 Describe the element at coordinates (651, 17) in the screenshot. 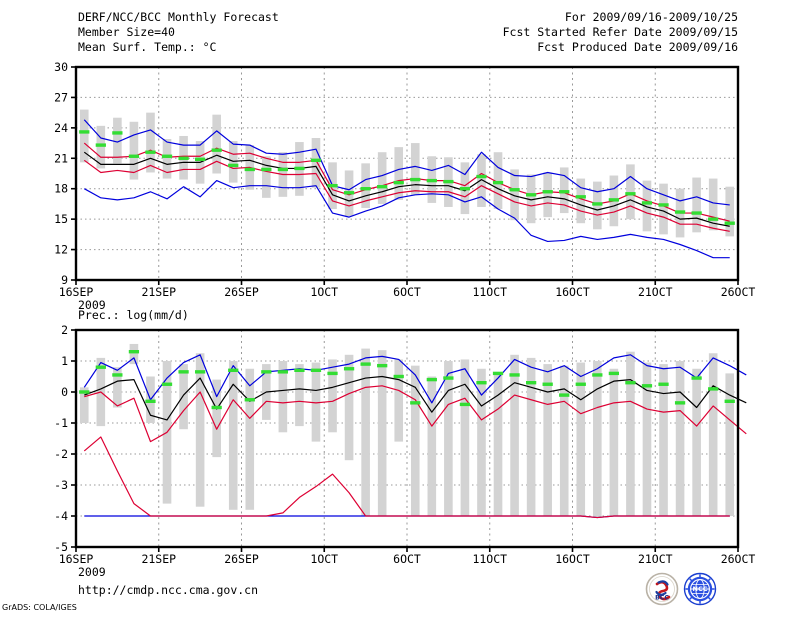

I see `forecast-period-label: For 2009/09/16-2009/10/25` at that location.